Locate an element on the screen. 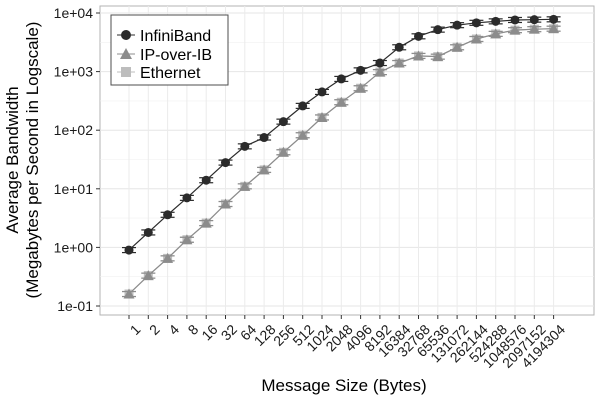 The width and height of the screenshot is (600, 400). x-tick-label: 2 is located at coordinates (154, 329).